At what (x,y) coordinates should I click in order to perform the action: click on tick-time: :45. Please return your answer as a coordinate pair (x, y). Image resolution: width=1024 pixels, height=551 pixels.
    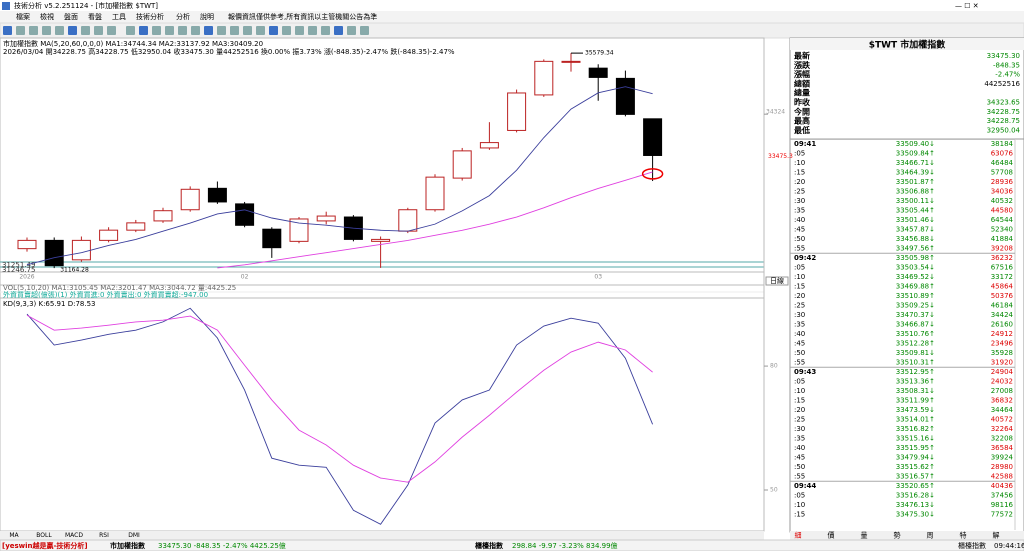
    Looking at the image, I should click on (799, 458).